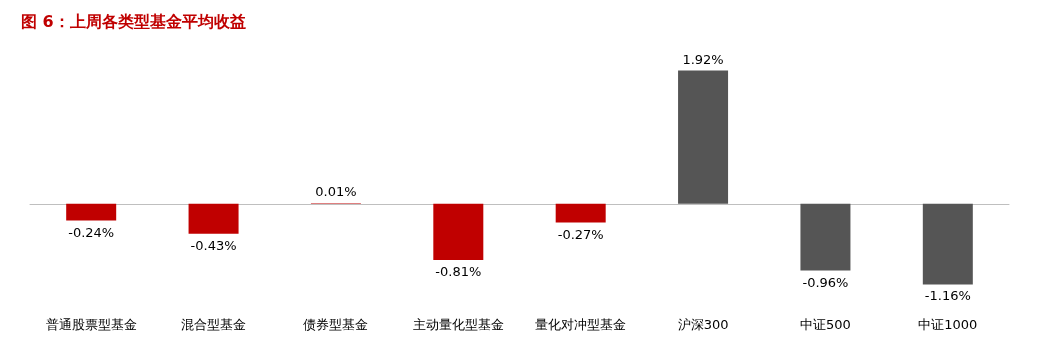 This screenshot has width=1039, height=363. Describe the element at coordinates (825, 282) in the screenshot. I see `data-label: -0.96%` at that location.